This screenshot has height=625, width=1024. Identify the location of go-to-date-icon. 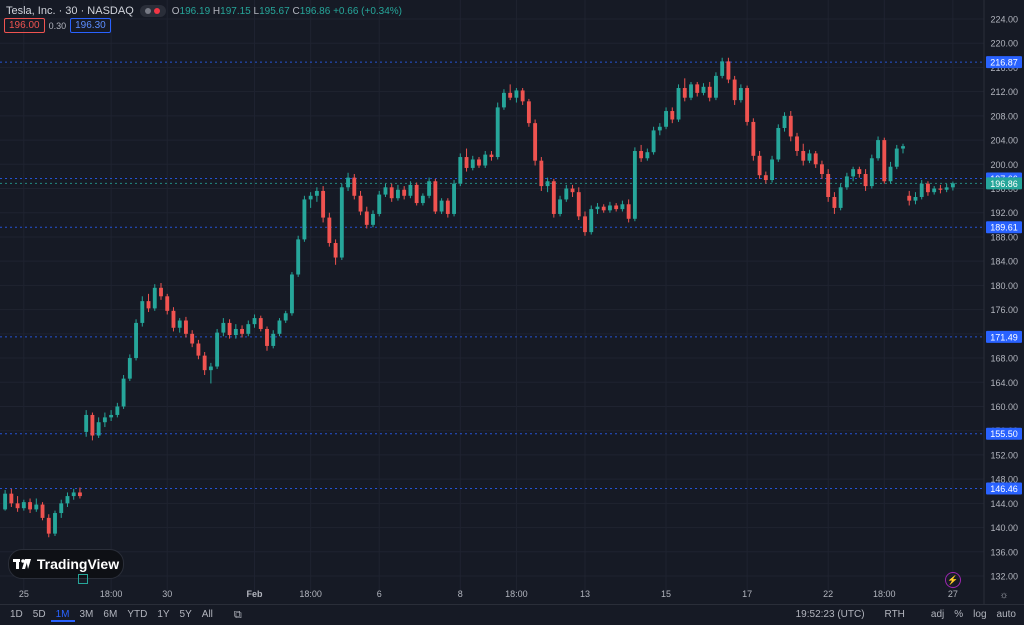
(83, 579).